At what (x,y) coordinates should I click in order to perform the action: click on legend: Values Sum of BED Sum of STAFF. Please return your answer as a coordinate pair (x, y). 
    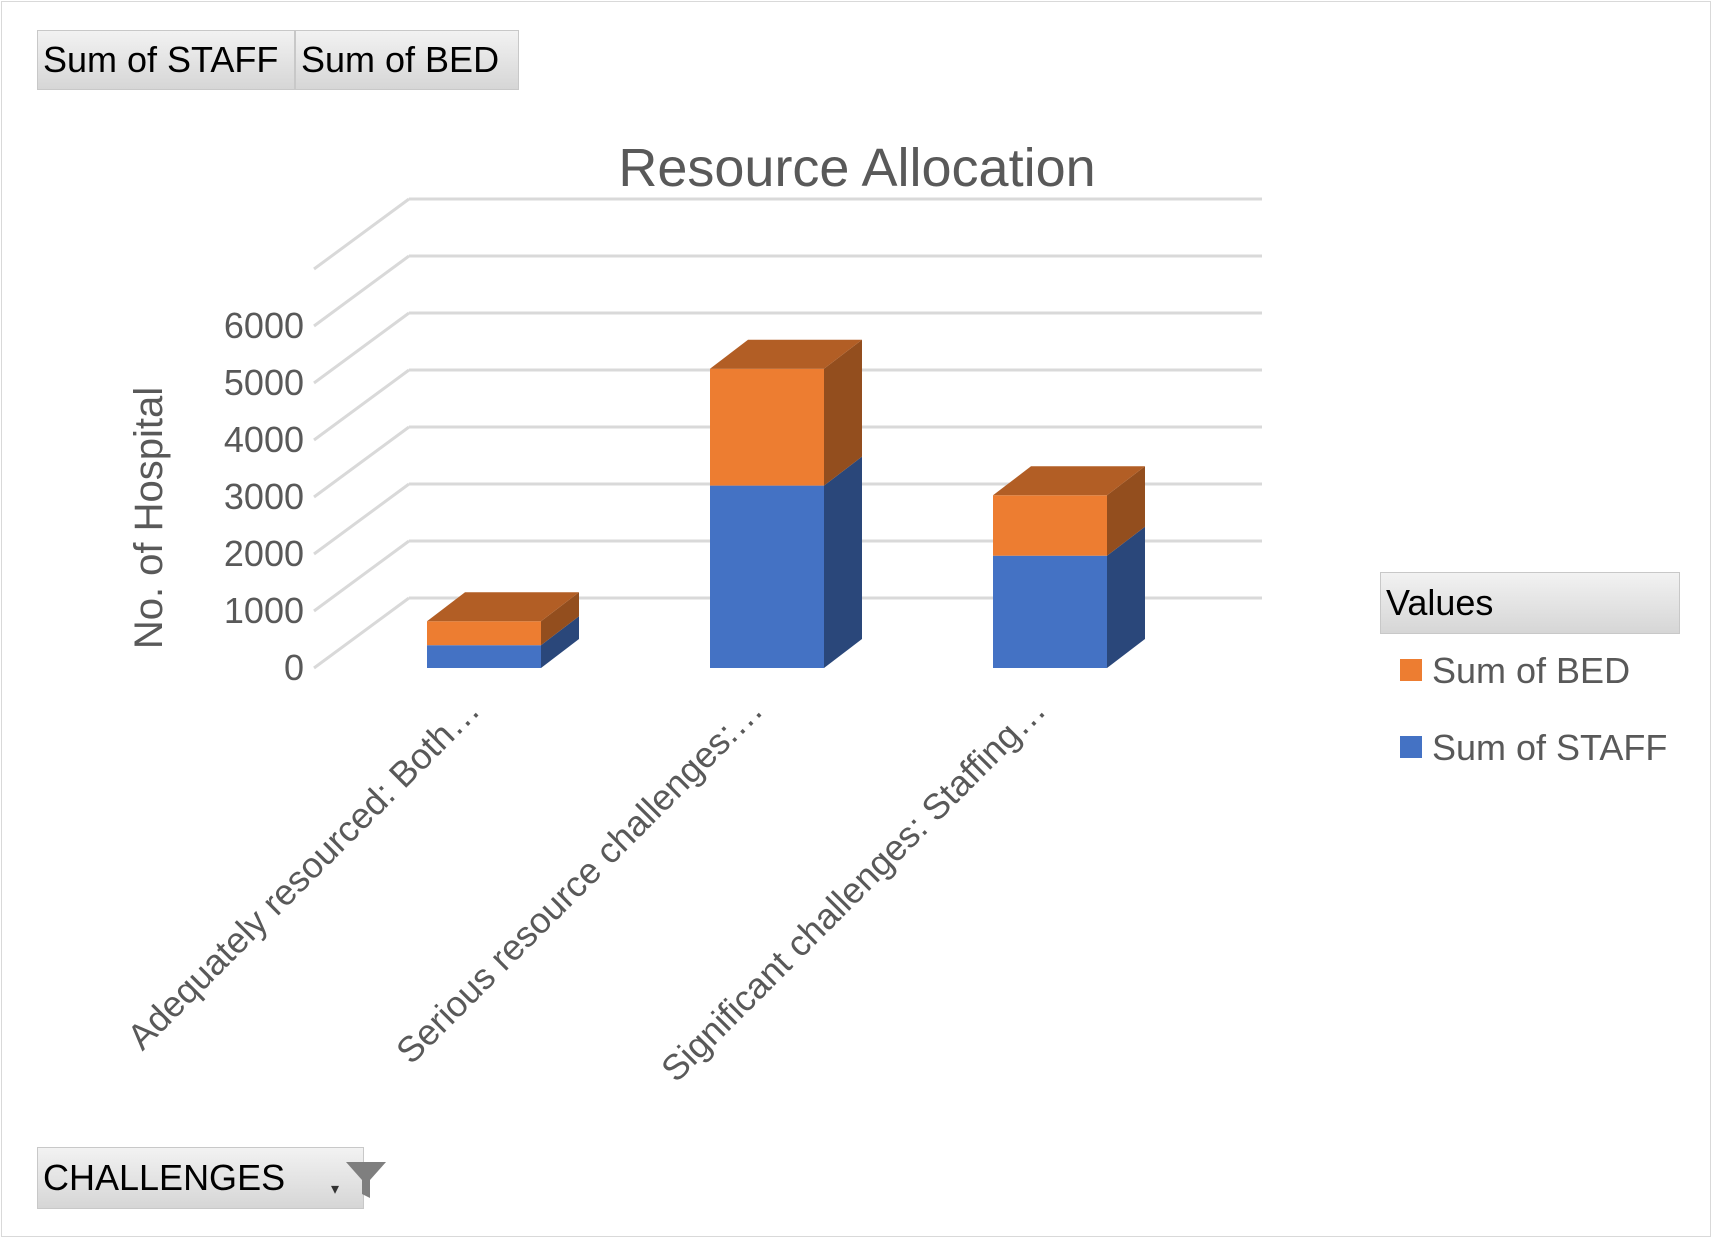
    Looking at the image, I should click on (1530, 670).